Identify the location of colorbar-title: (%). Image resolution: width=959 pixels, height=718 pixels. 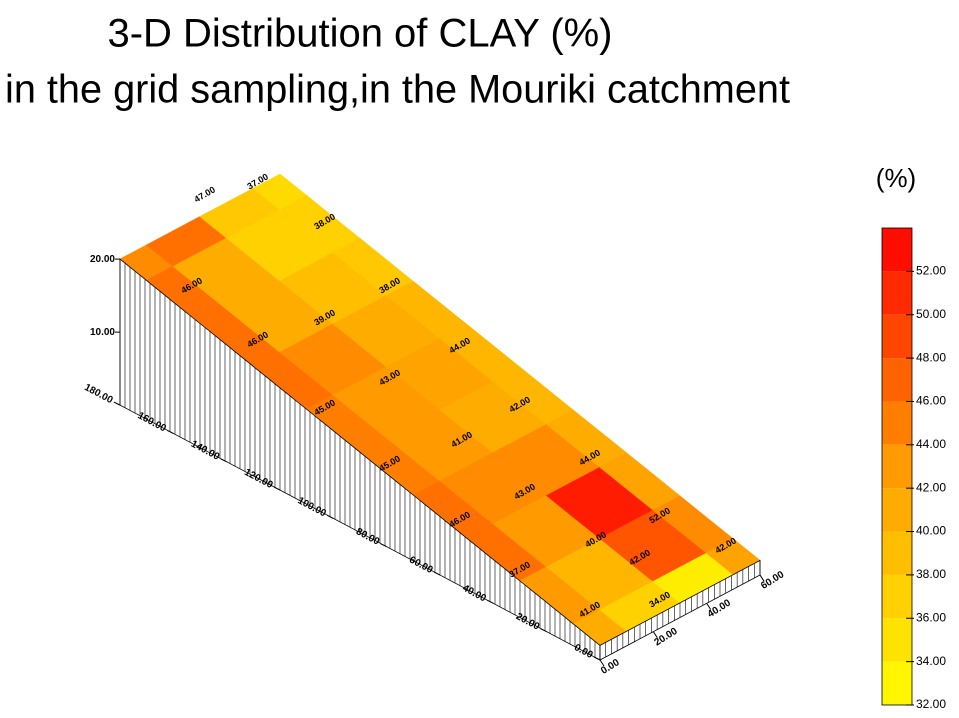
(896, 178).